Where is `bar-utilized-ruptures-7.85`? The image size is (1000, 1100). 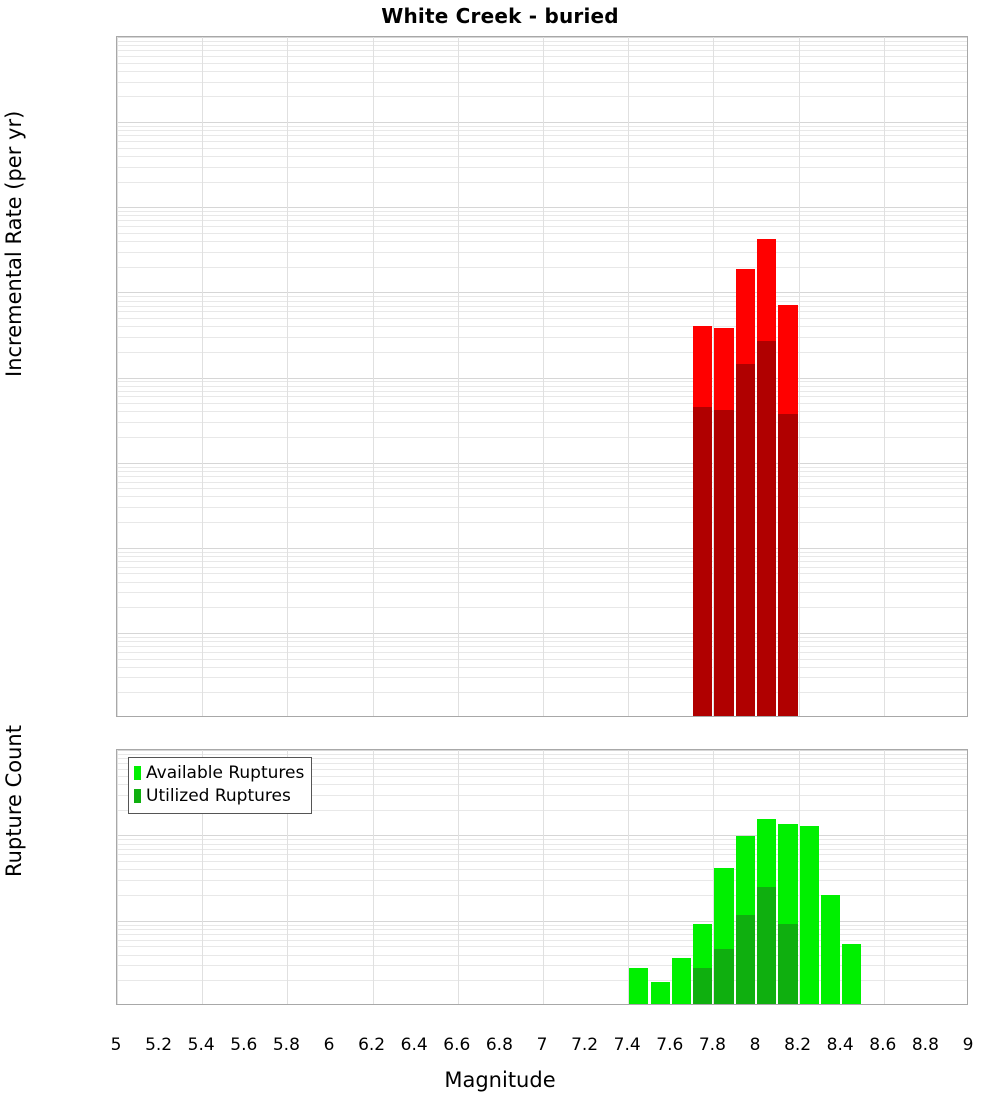 bar-utilized-ruptures-7.85 is located at coordinates (724, 976).